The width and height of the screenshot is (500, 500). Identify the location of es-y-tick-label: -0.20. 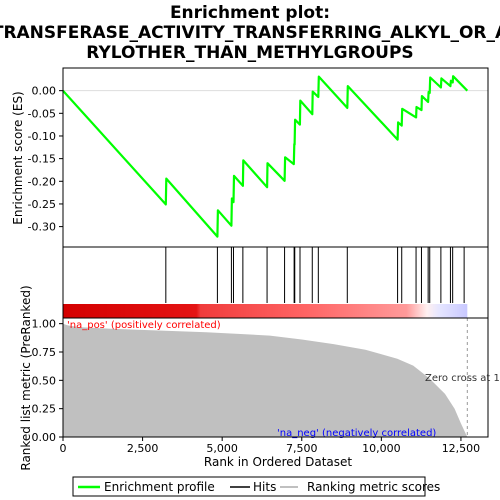
(42, 181).